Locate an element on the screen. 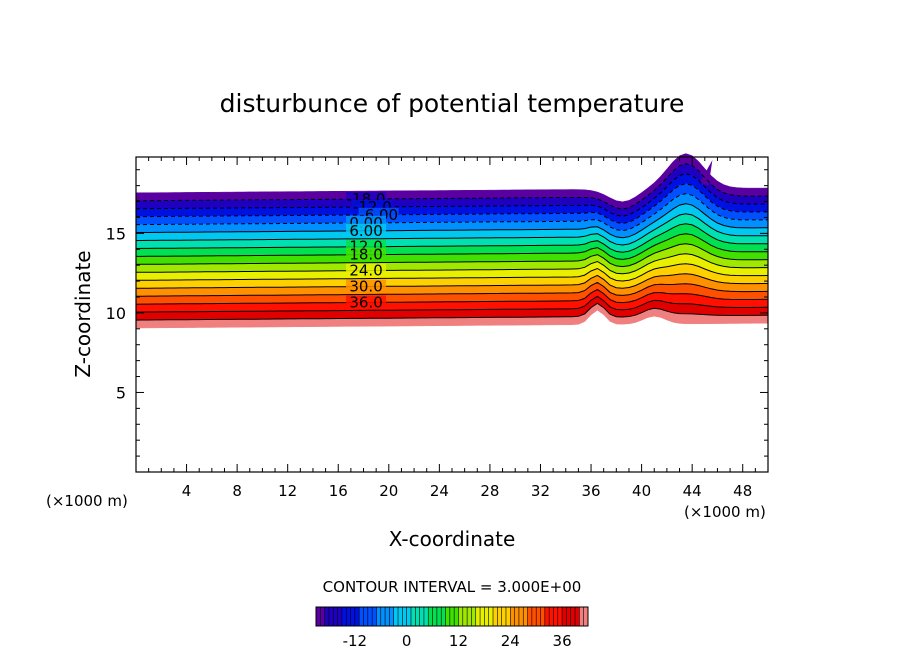 The width and height of the screenshot is (904, 654). x-tick-label: 12 is located at coordinates (287, 491).